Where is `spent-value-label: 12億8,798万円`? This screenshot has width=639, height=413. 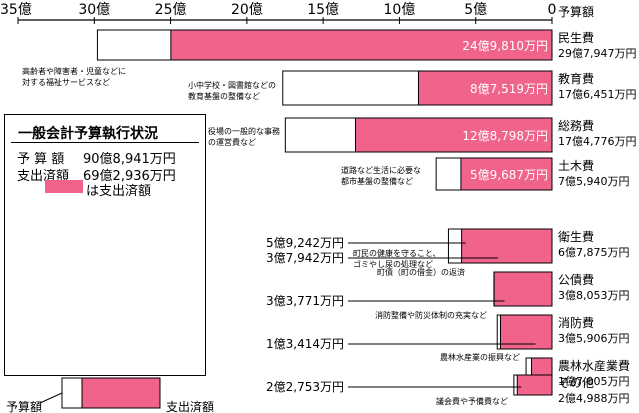
spent-value-label: 12億8,798万円 is located at coordinates (505, 136).